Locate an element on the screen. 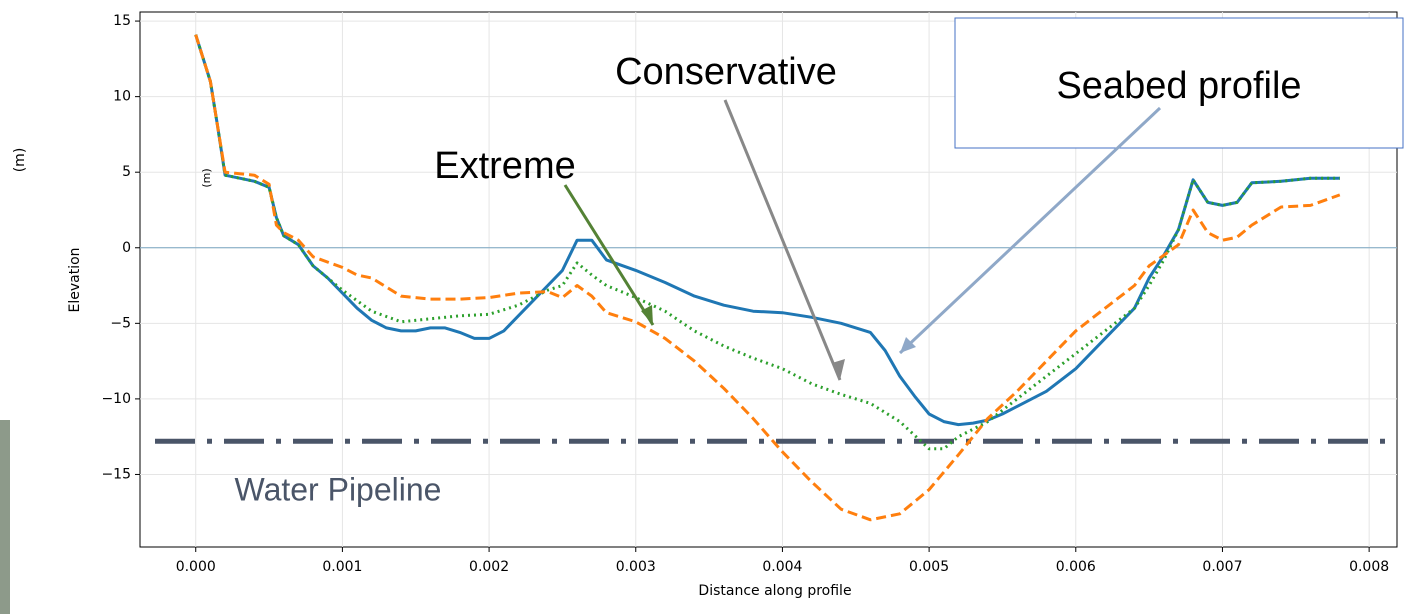 The width and height of the screenshot is (1411, 614). y-tick-label: 5 is located at coordinates (126, 172).